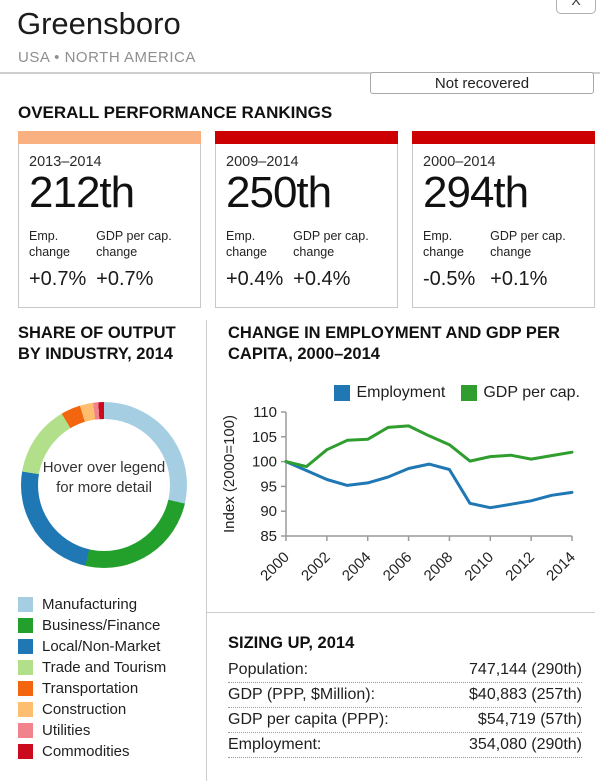  I want to click on industry-legend-item: Business/Finance, so click(92, 625).